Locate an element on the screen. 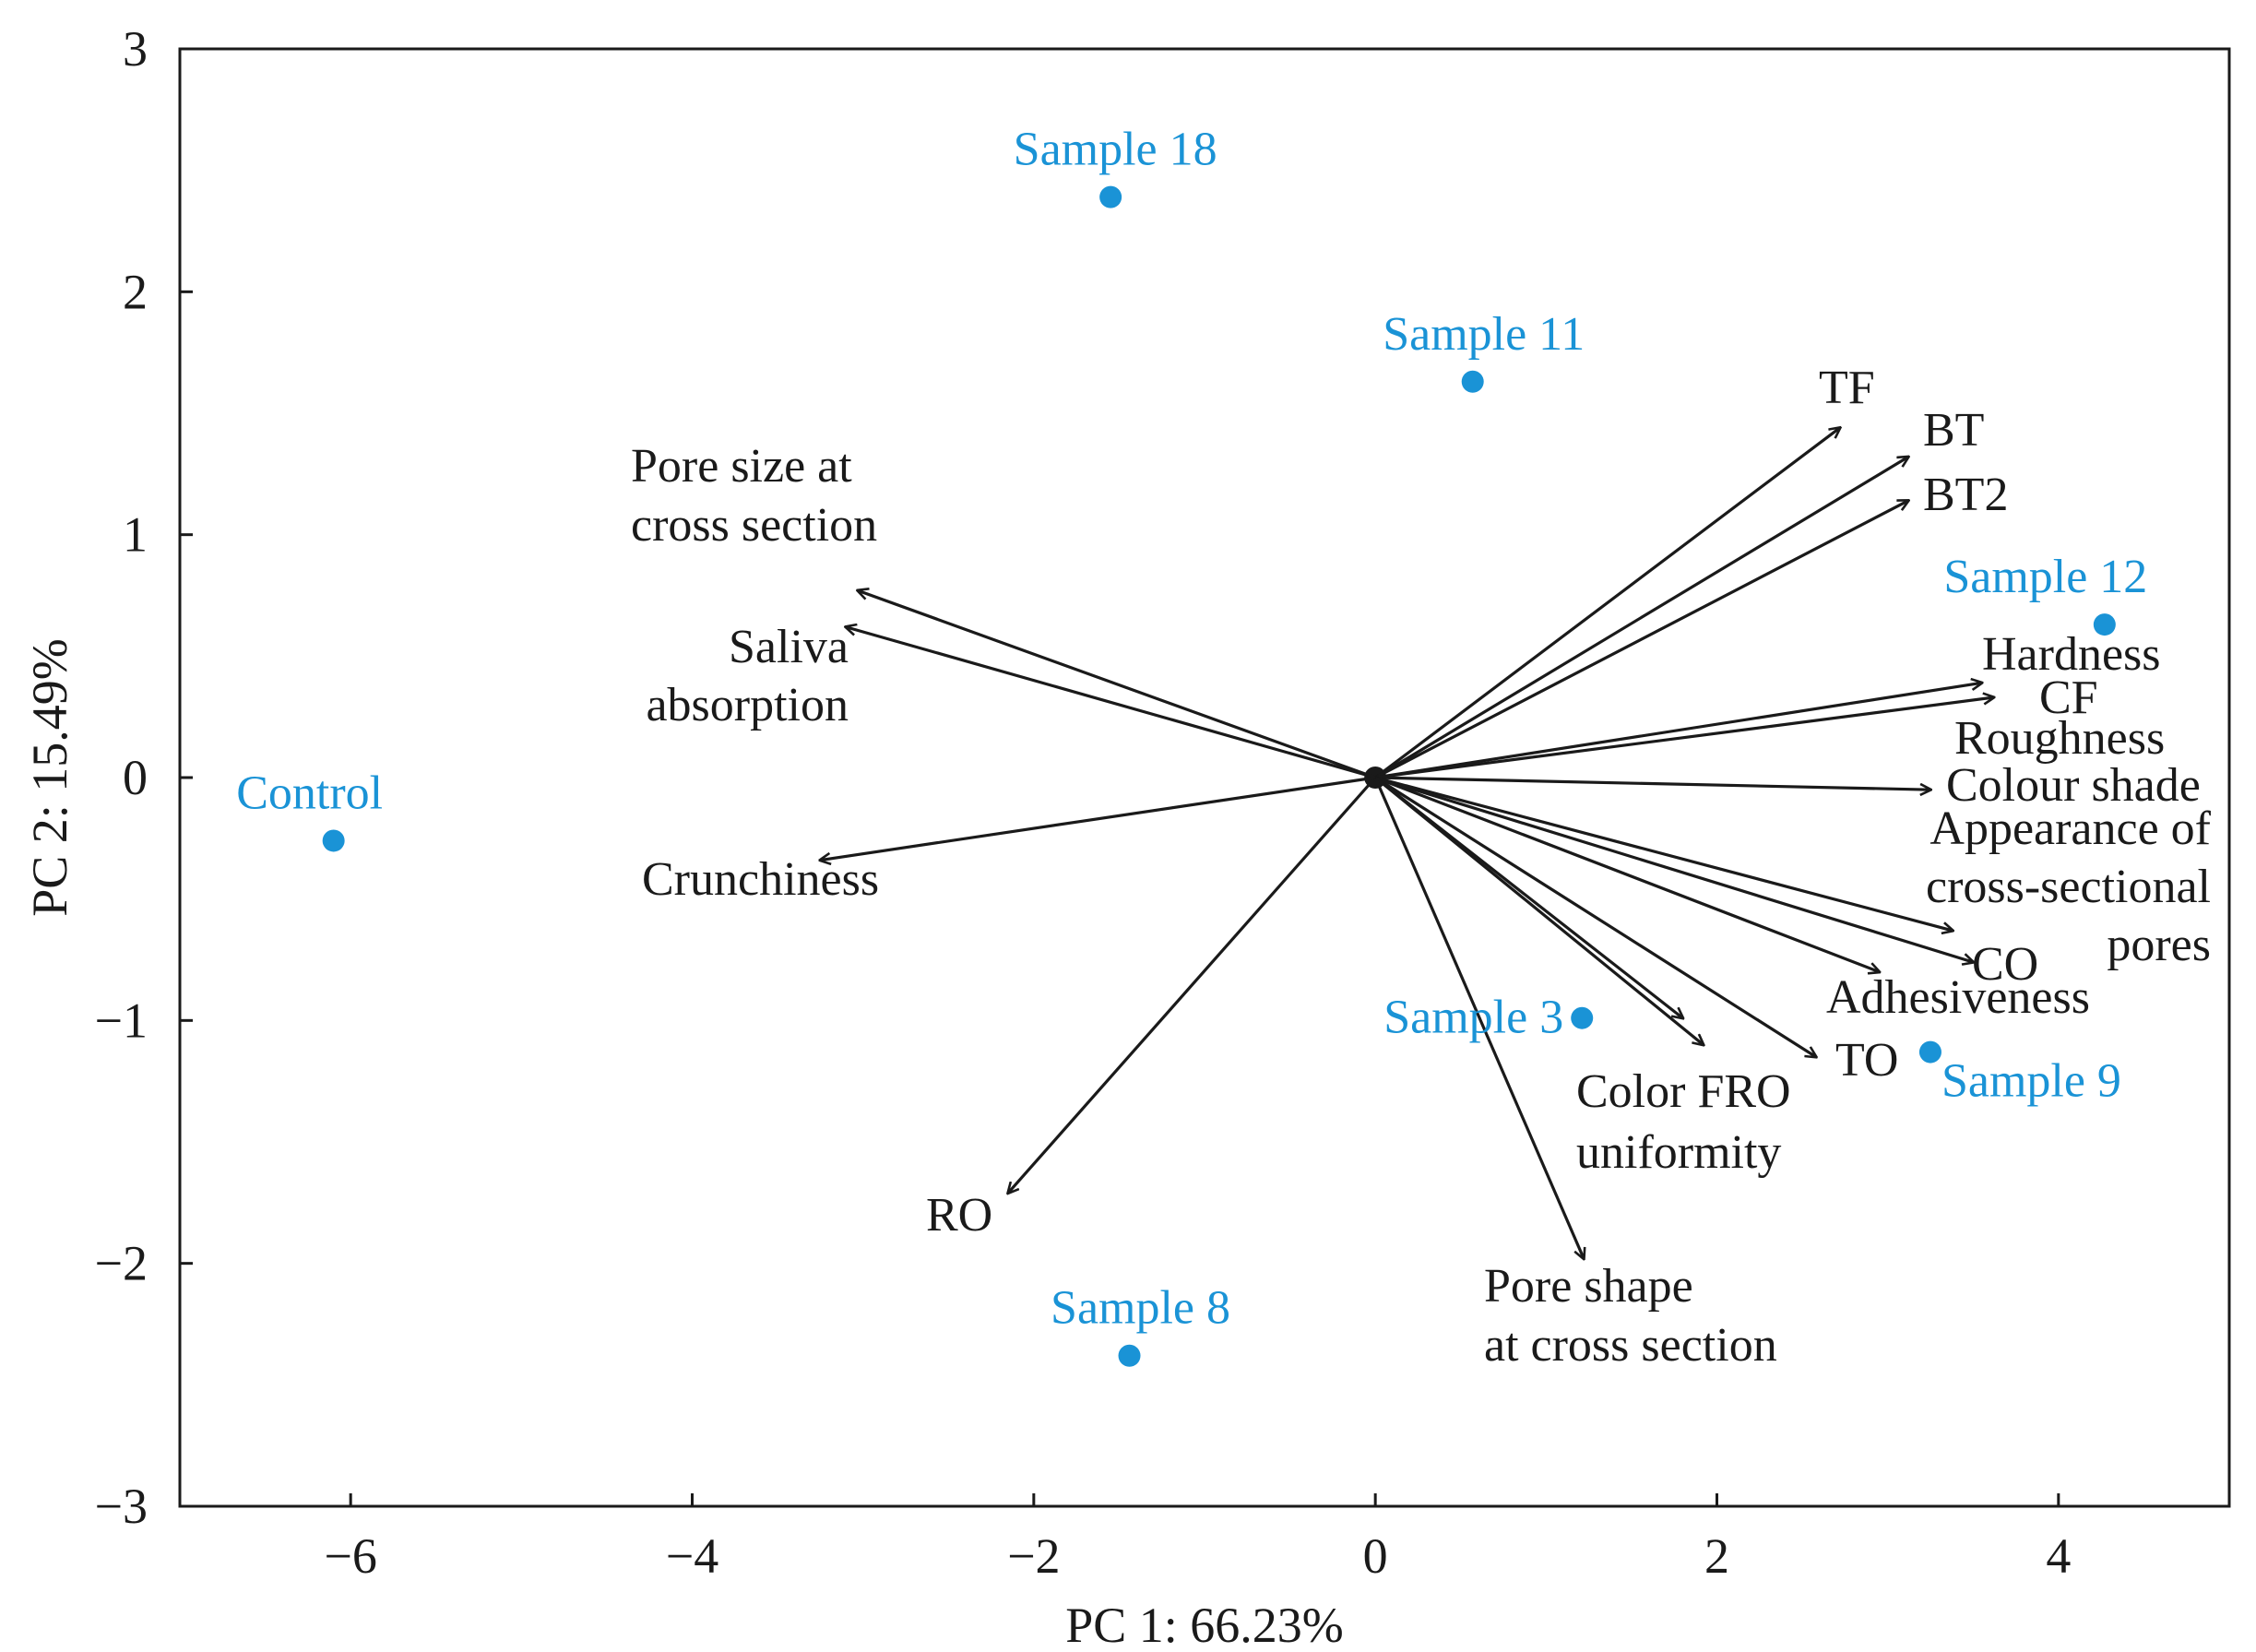 The image size is (2256, 1652). vector-to is located at coordinates (1595, 916).